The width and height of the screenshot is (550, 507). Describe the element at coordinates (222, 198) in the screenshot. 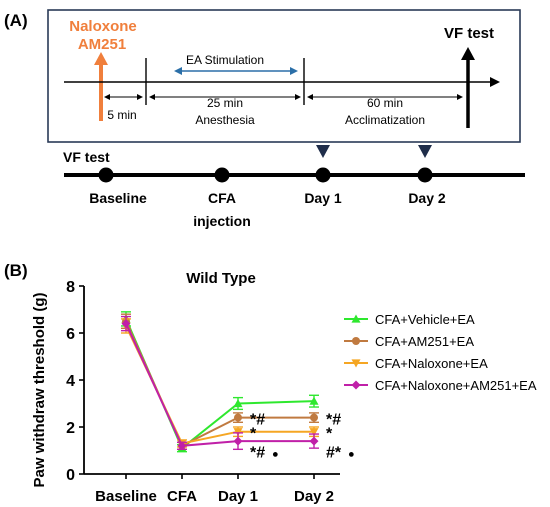

I see `timeline-label-cfa: CFA` at that location.